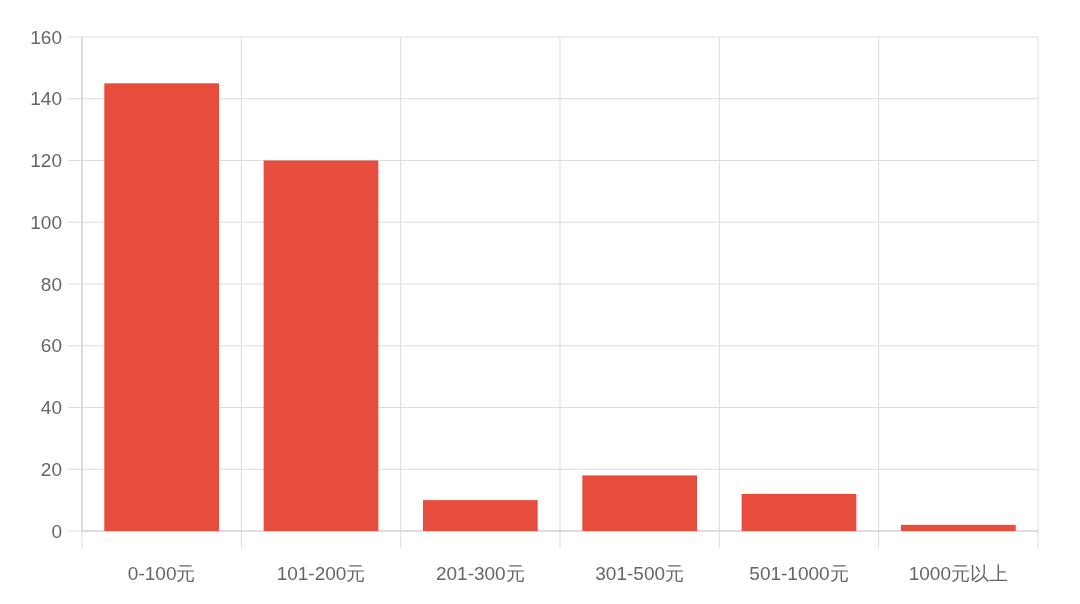 The image size is (1080, 604). I want to click on x-tick-label: 1000元以上, so click(958, 573).